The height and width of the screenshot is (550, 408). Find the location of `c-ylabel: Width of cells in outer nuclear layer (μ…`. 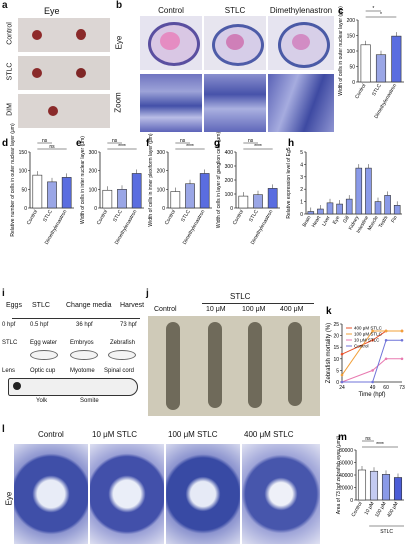

c-ylabel: Width of cells in outer nuclear layer (μ… is located at coordinates (341, 51).